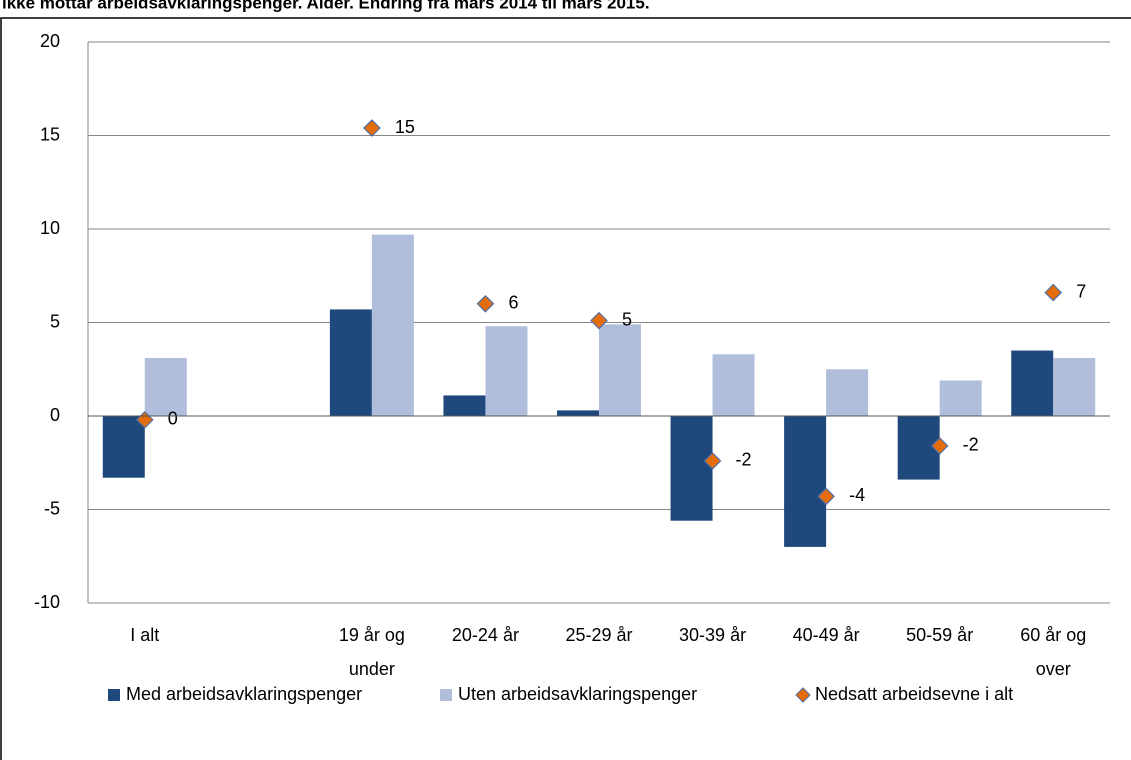  Describe the element at coordinates (244, 694) in the screenshot. I see `legend-label: Med arbeidsavklaringspenger` at that location.